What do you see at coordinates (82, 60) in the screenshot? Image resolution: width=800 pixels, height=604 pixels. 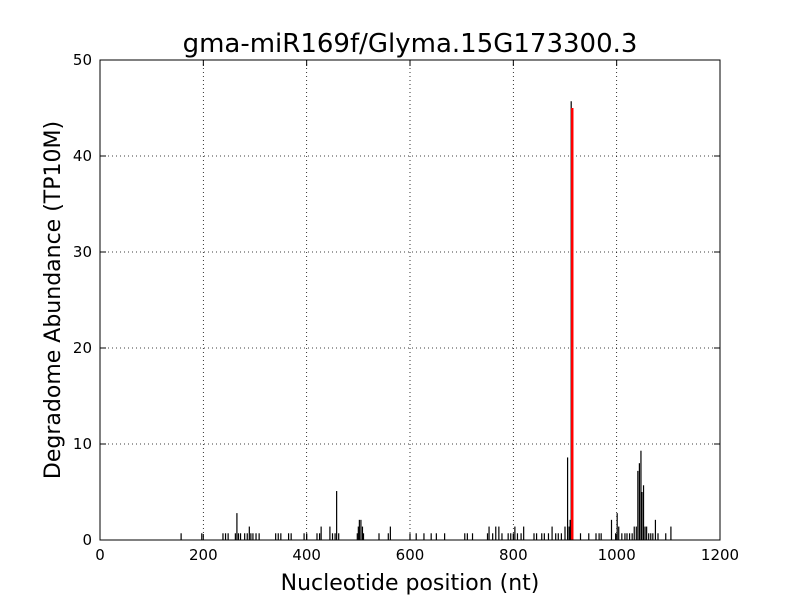 I see `y-tick-label: 50` at bounding box center [82, 60].